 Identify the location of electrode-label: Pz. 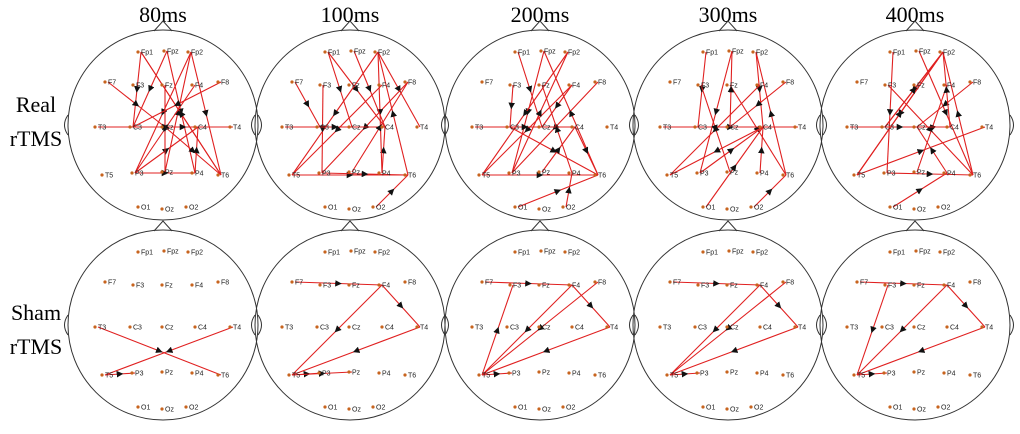
(921, 173).